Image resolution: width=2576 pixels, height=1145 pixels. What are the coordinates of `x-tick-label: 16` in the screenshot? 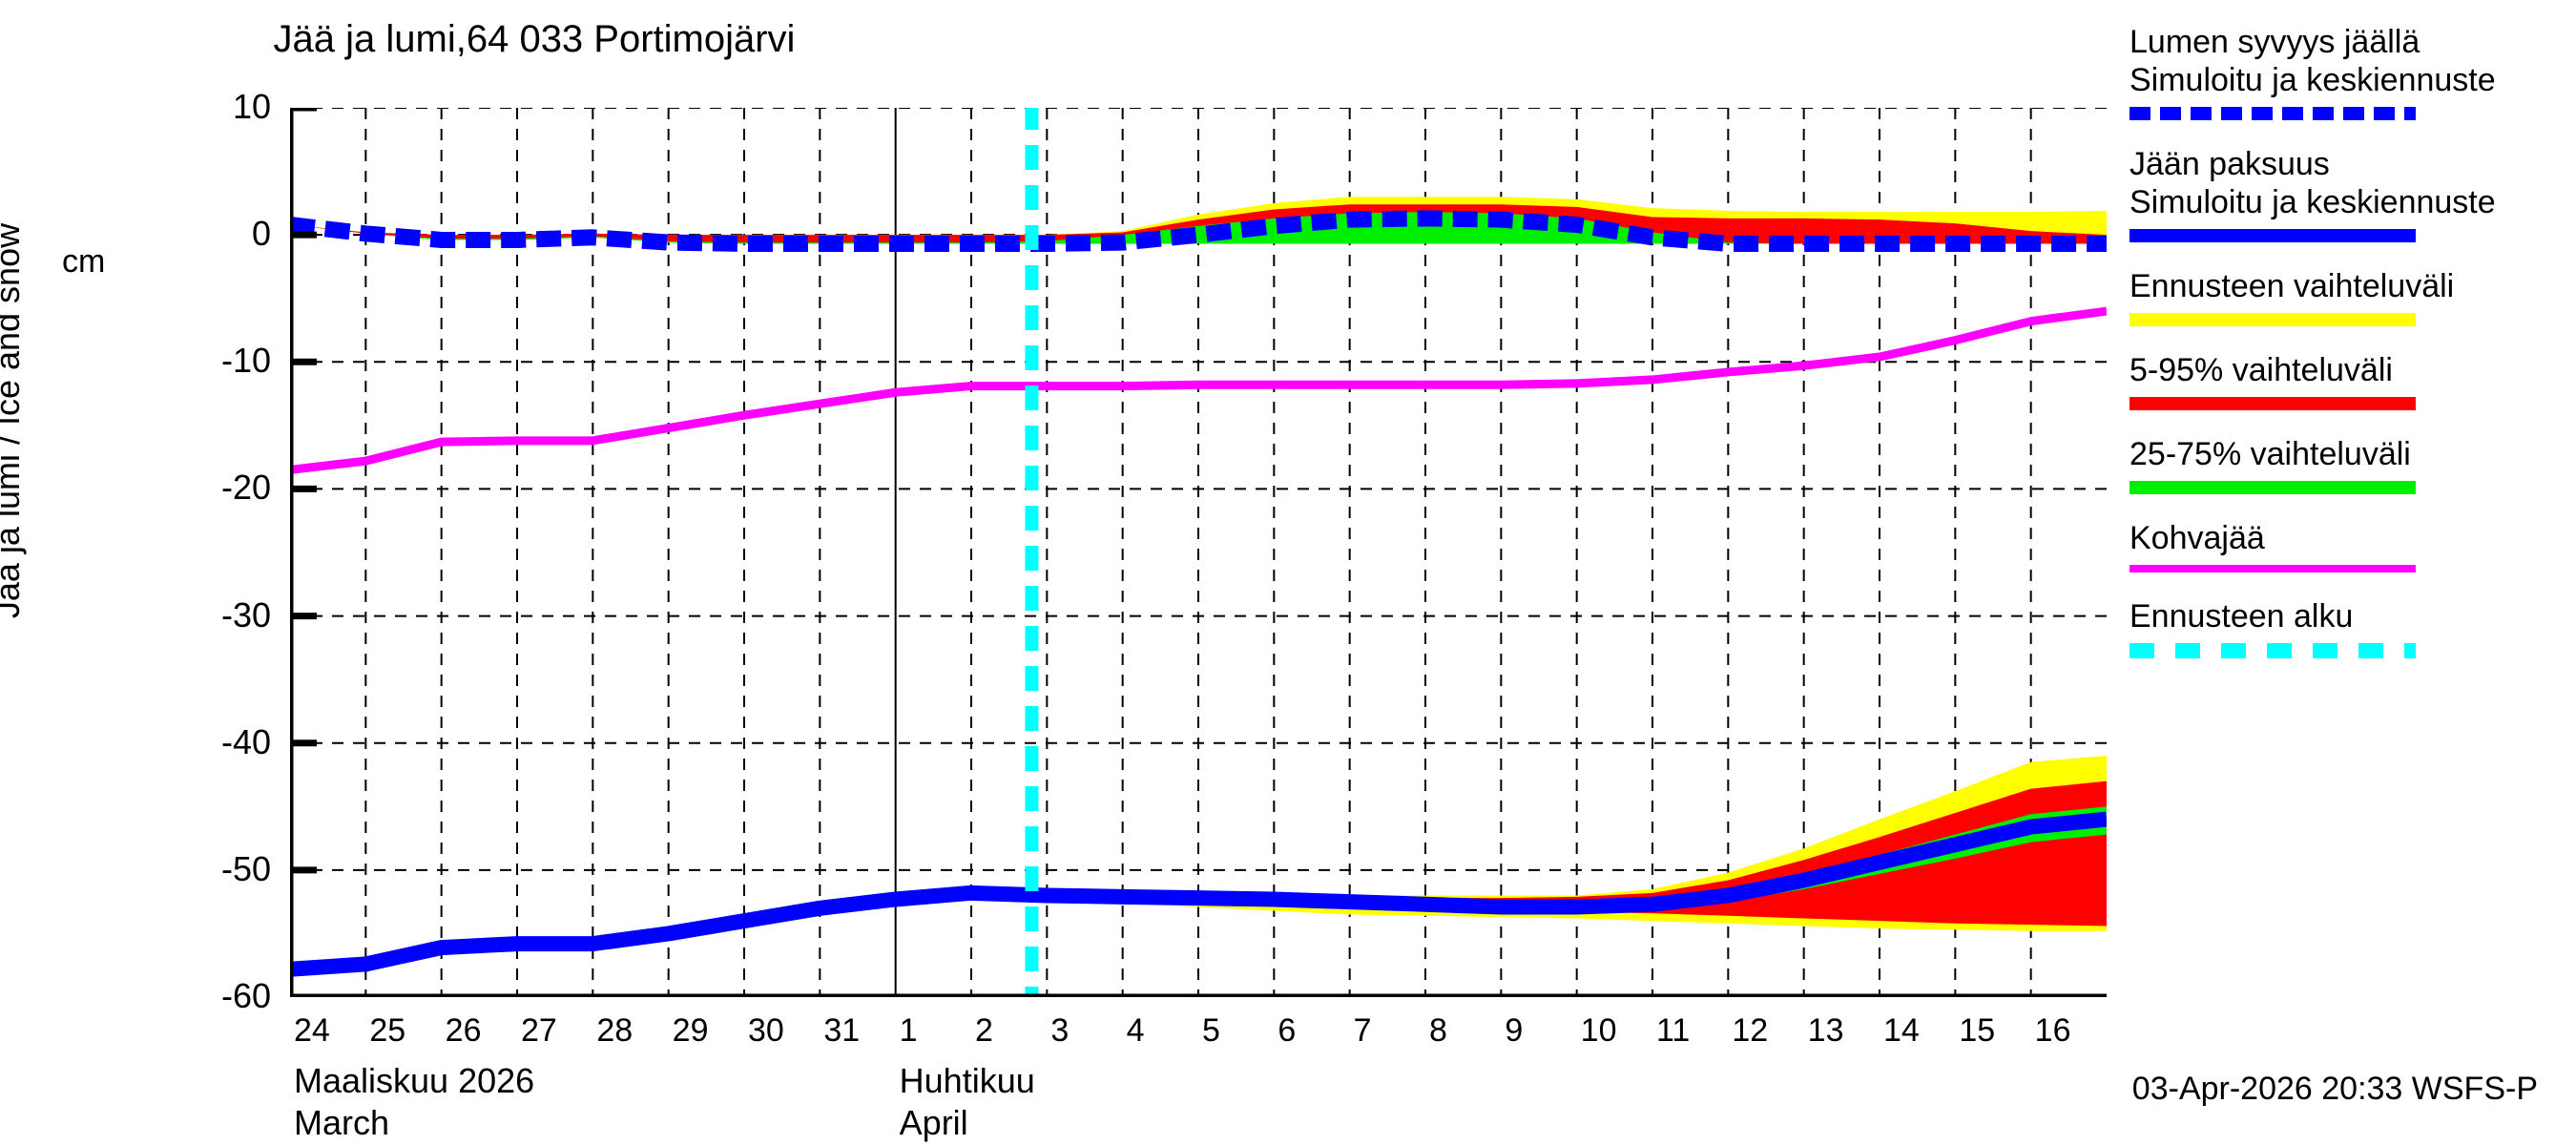 It's located at (2052, 1030).